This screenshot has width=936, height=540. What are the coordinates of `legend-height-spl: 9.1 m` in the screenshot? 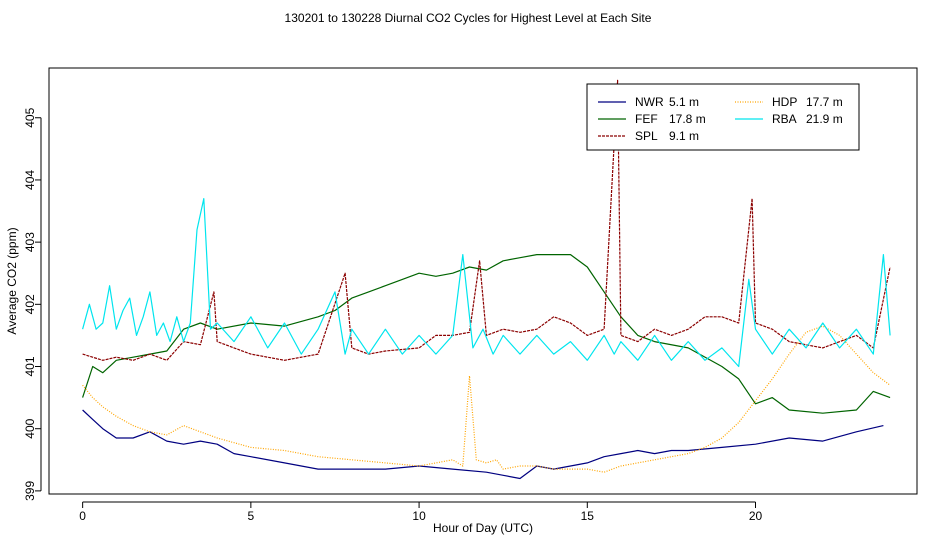 It's located at (684, 136).